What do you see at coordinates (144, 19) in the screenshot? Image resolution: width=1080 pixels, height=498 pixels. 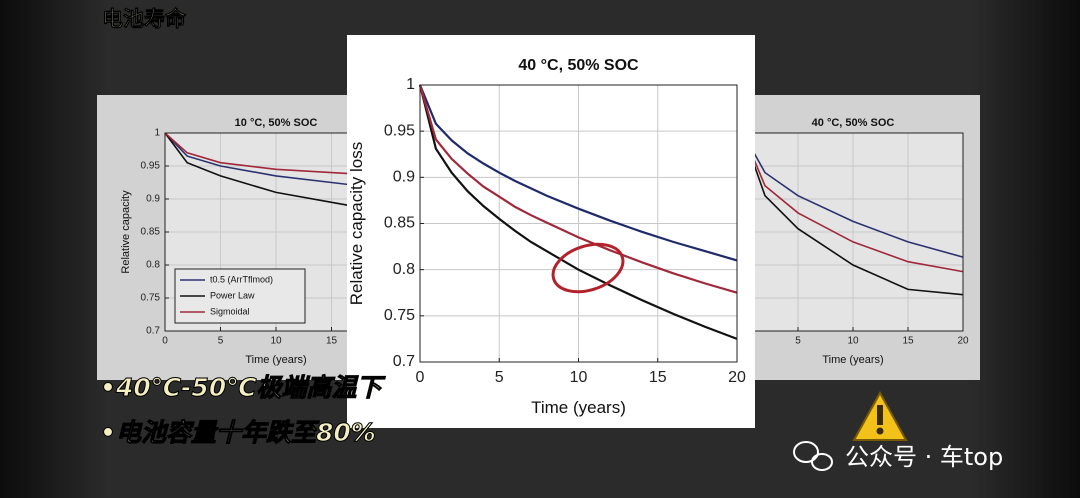 I see `video-title: 电池寿命` at bounding box center [144, 19].